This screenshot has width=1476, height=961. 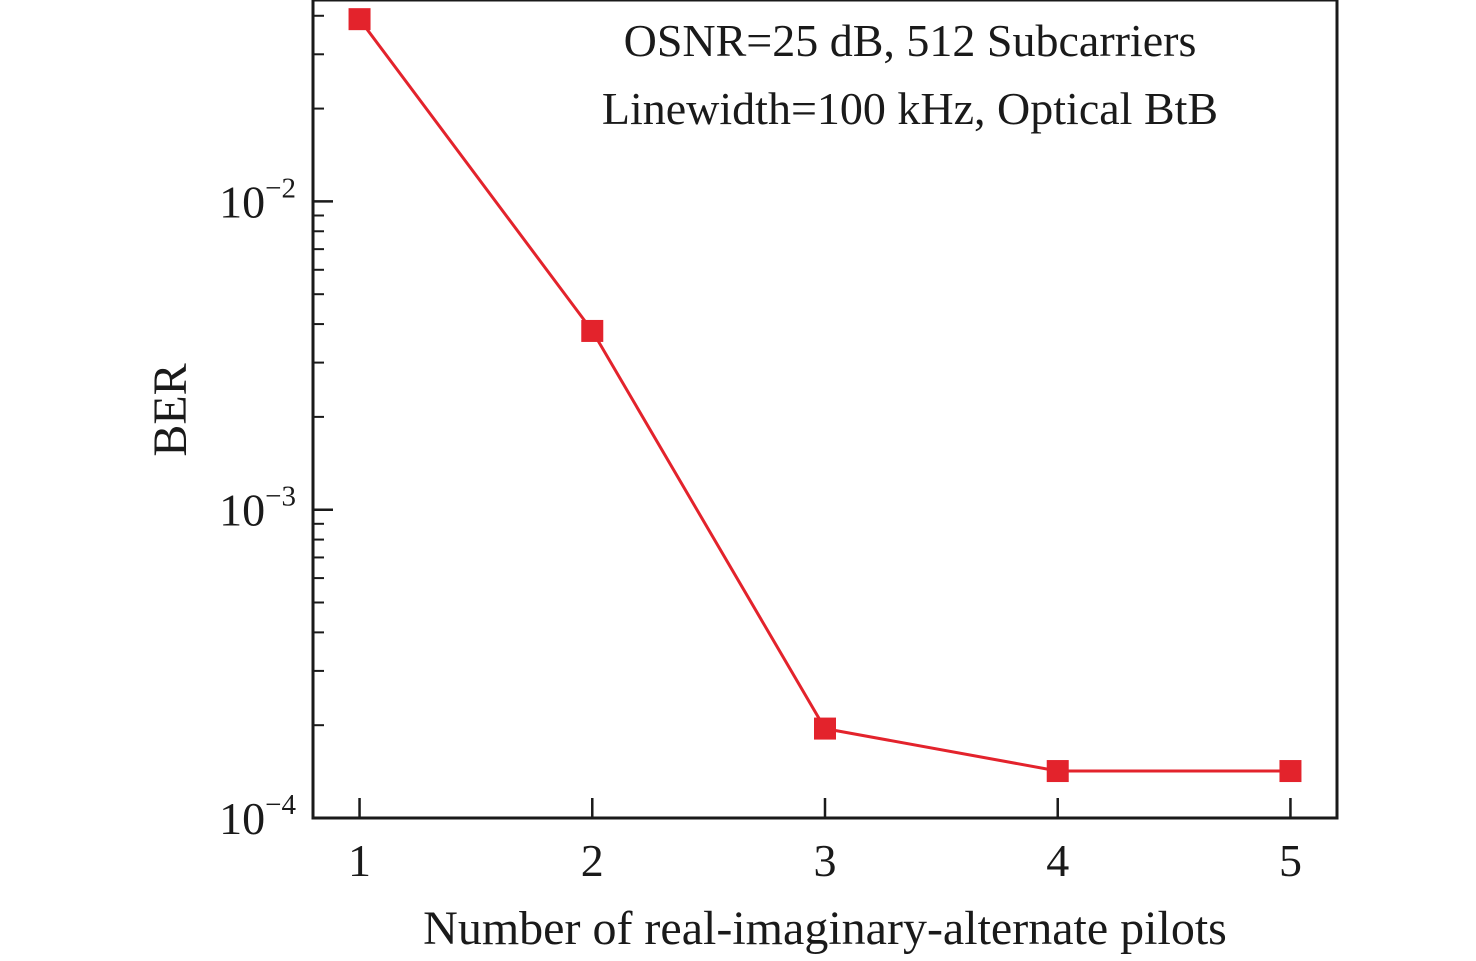 What do you see at coordinates (257, 816) in the screenshot?
I see `y-tick-label: 10⁻⁴` at bounding box center [257, 816].